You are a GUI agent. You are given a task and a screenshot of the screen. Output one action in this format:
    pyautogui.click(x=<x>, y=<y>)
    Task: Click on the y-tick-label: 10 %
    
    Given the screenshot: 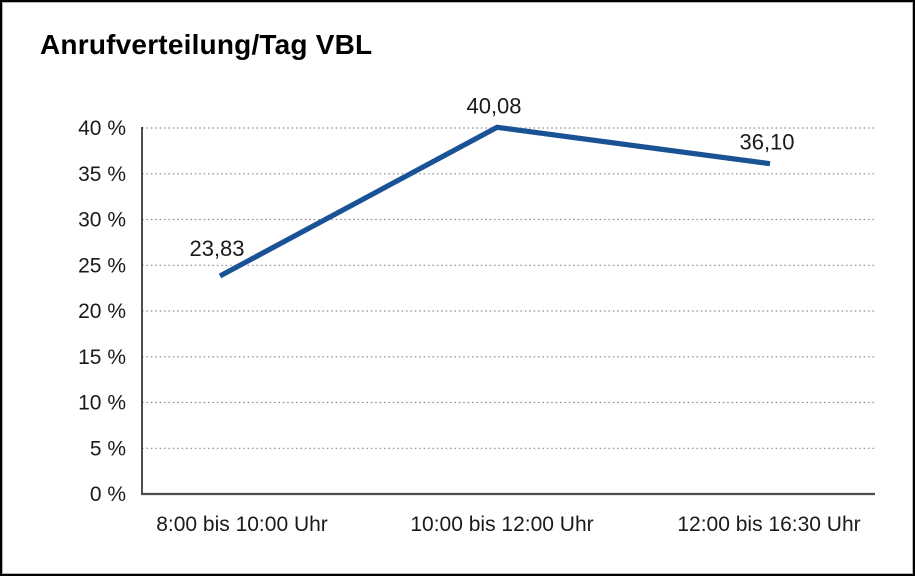 What is the action you would take?
    pyautogui.click(x=102, y=403)
    